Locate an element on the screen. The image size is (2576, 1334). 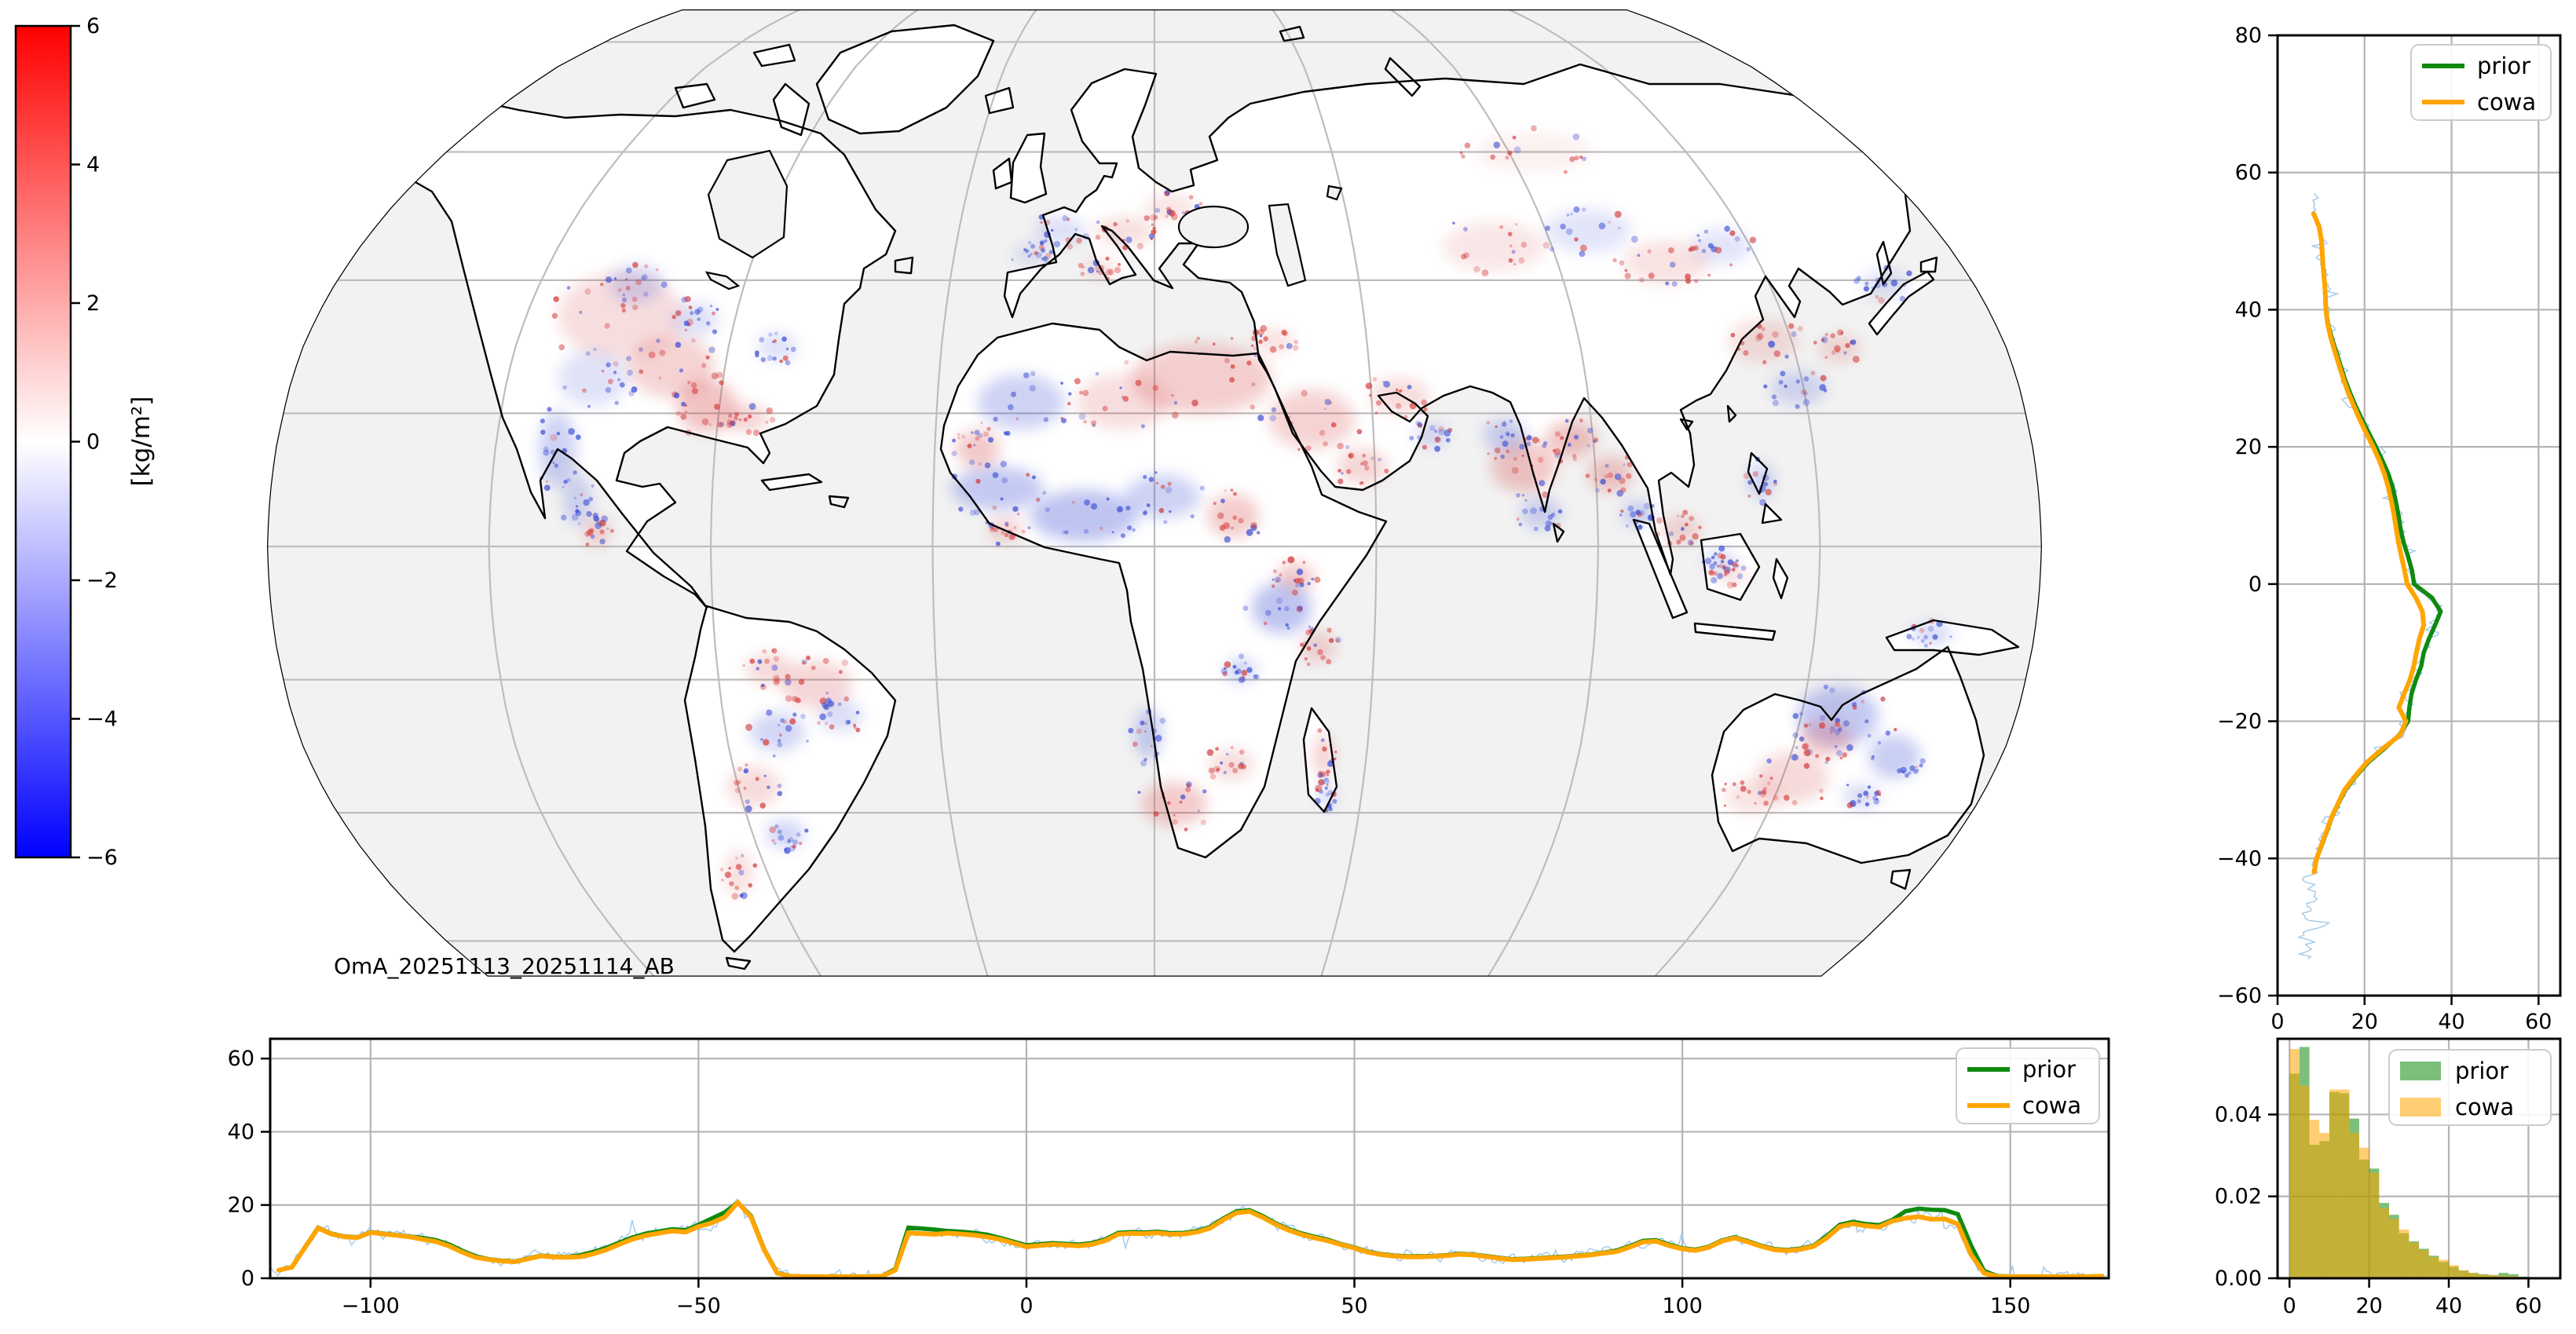
y-tick-label: 20 is located at coordinates (241, 1205).